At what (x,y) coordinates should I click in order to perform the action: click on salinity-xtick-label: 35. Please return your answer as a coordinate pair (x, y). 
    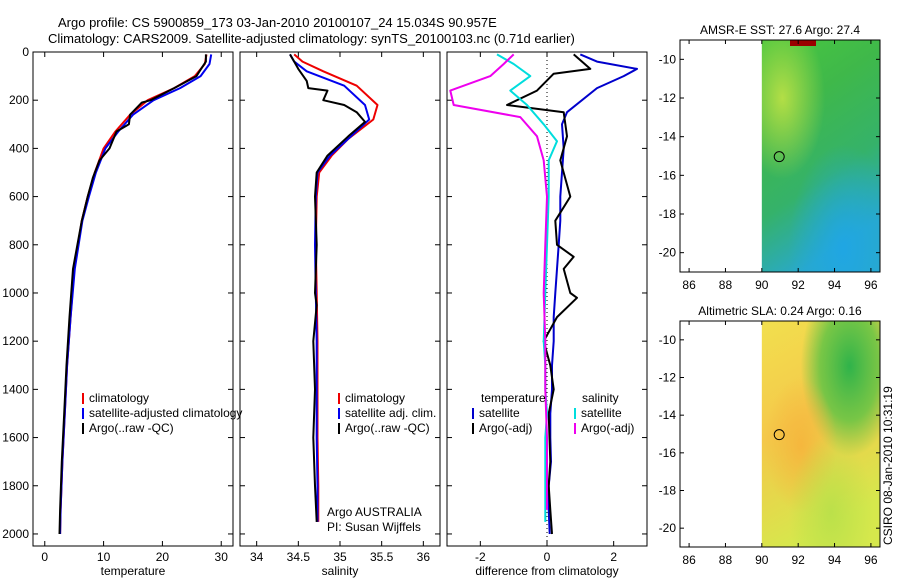
    Looking at the image, I should click on (340, 557).